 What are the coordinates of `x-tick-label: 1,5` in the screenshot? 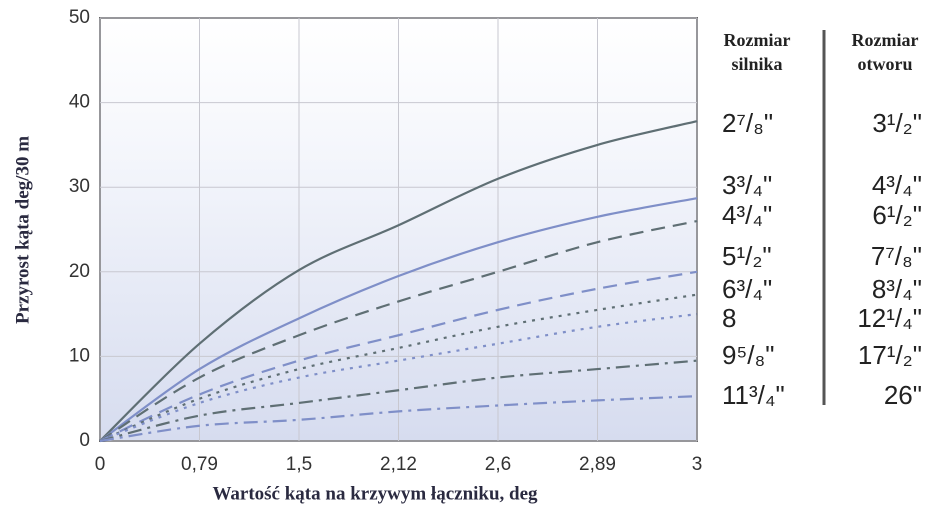 It's located at (299, 464).